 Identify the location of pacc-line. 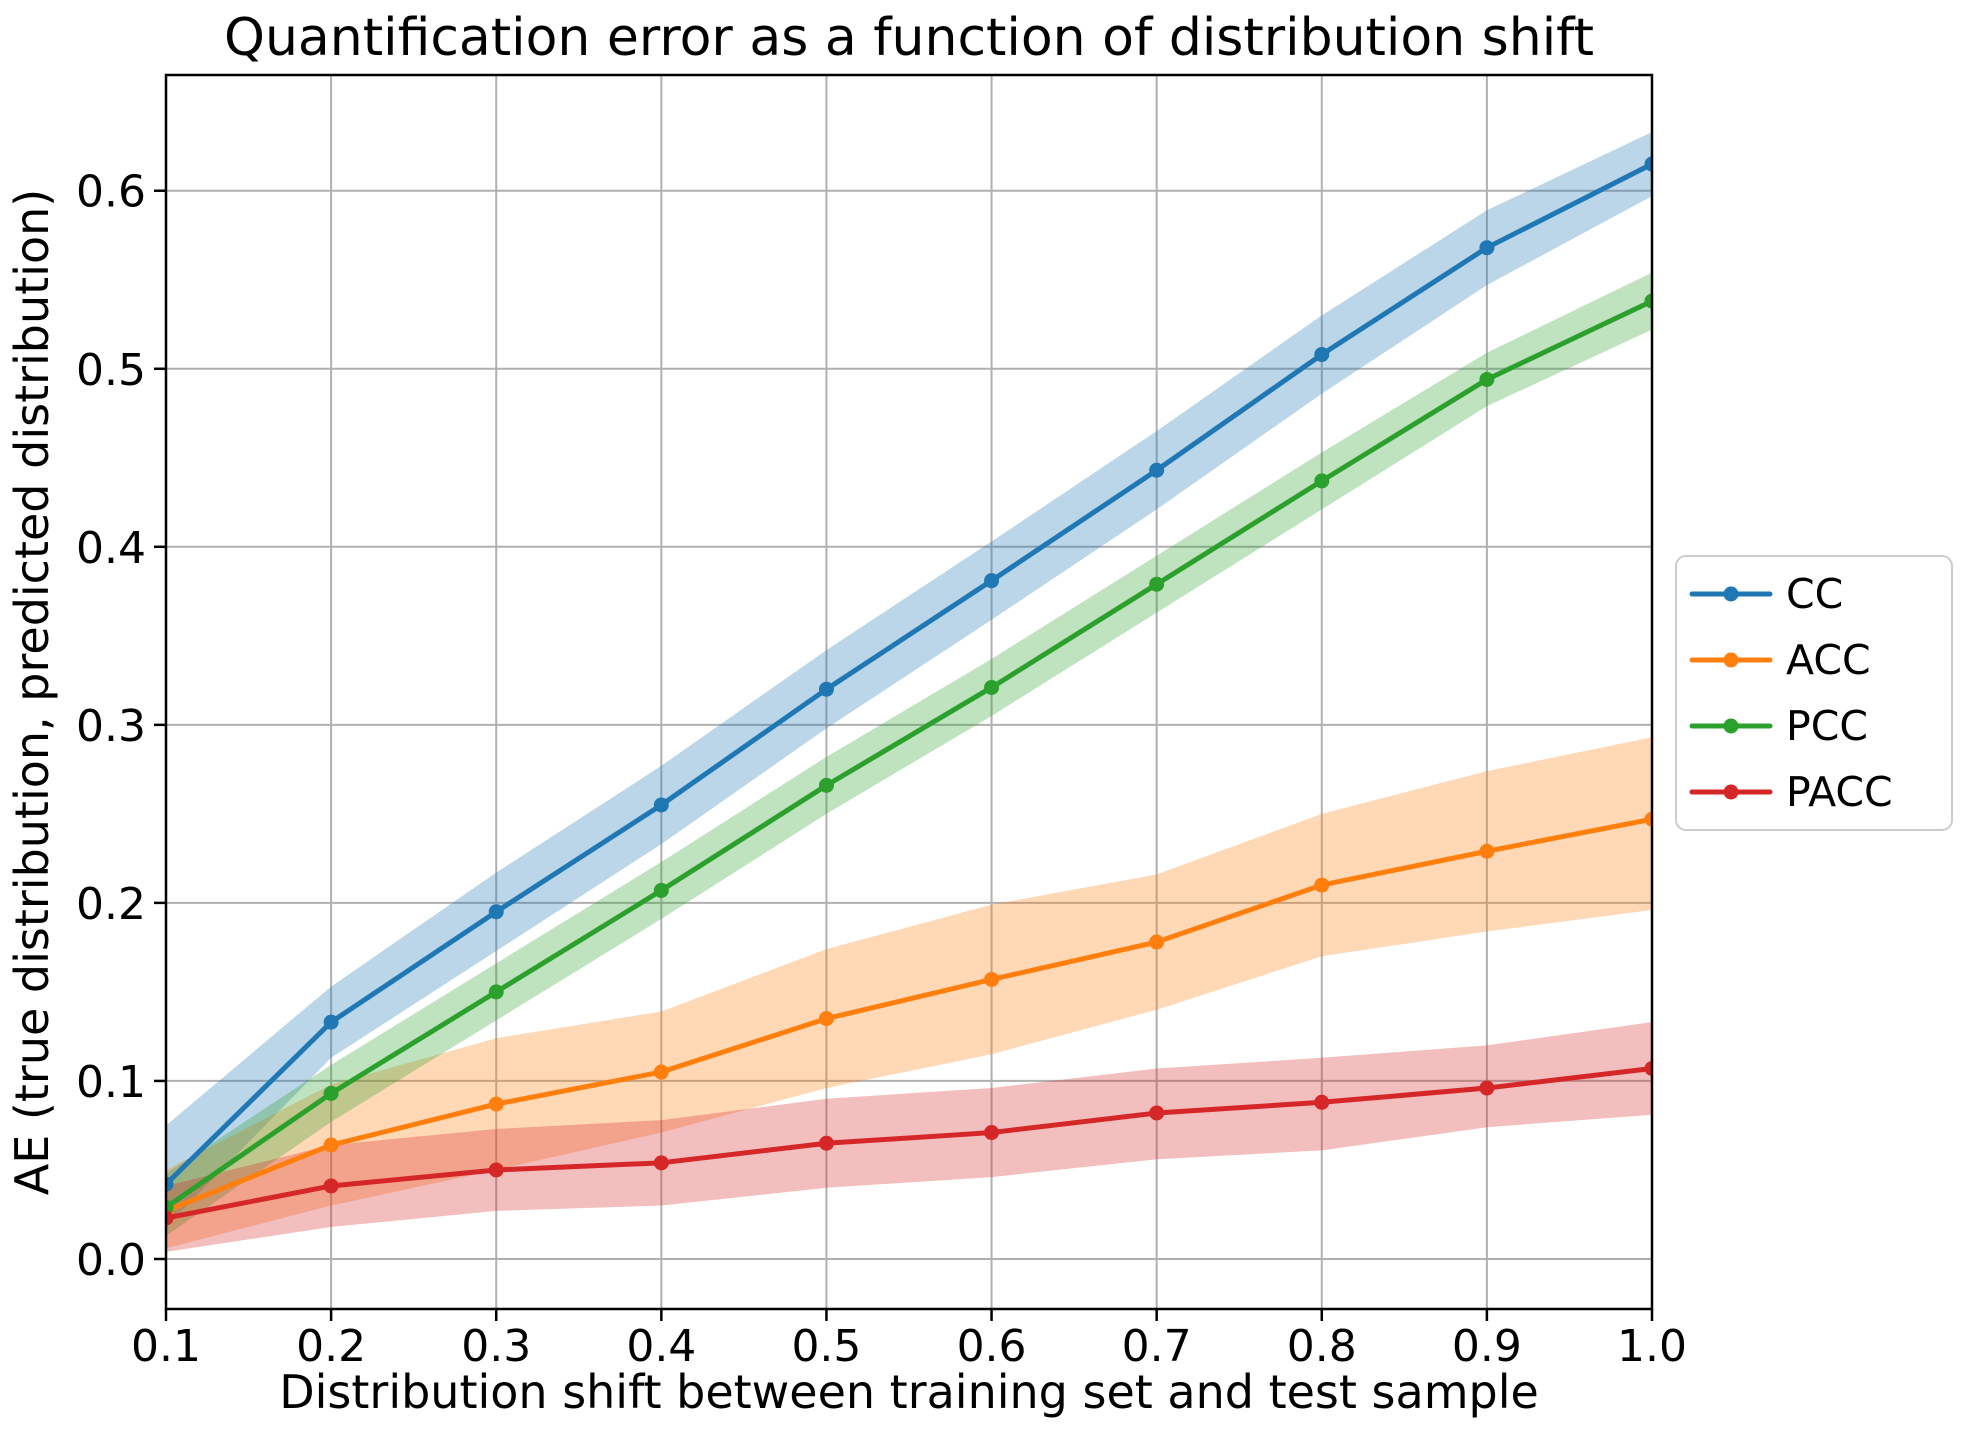
(909, 1143).